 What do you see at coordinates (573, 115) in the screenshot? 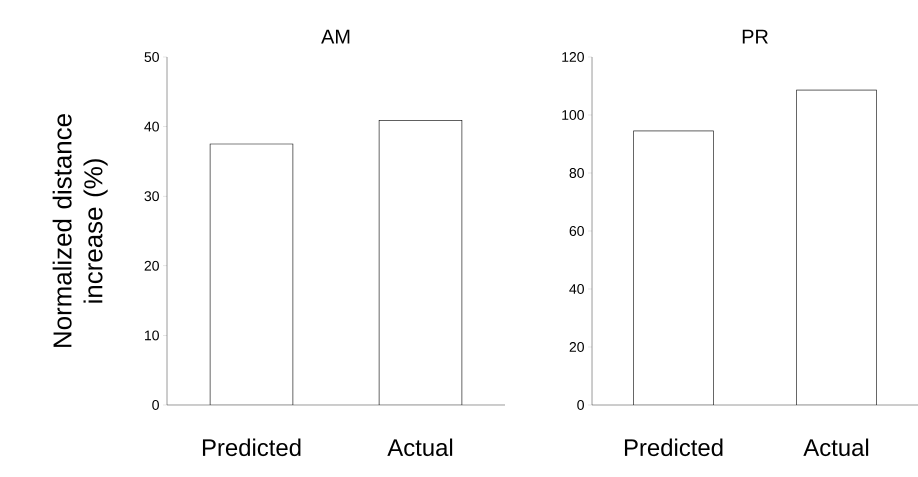
I see `y-tick-label: 100` at bounding box center [573, 115].